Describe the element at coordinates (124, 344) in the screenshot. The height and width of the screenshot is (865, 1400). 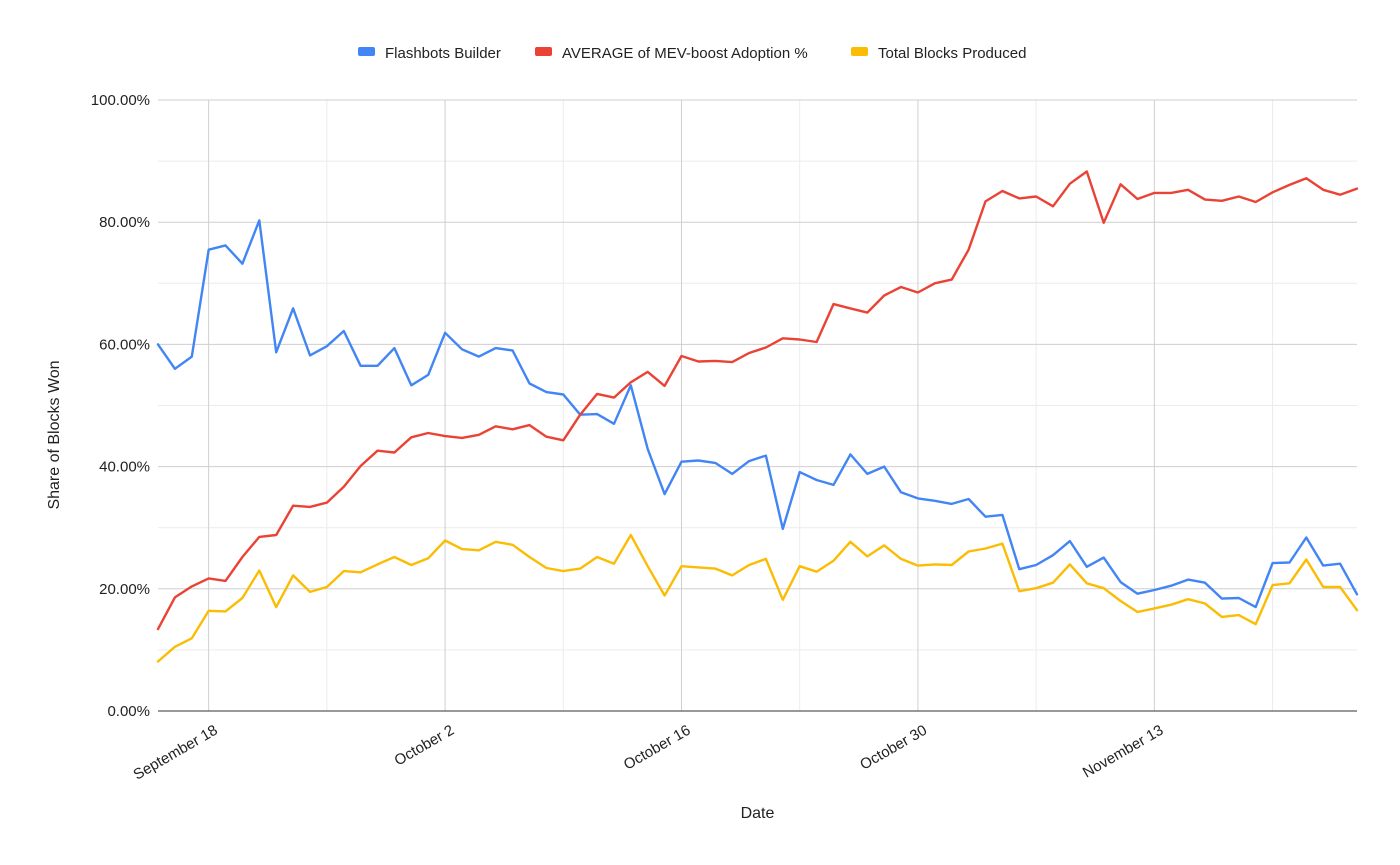
I see `y-tick-label: 60.00%` at that location.